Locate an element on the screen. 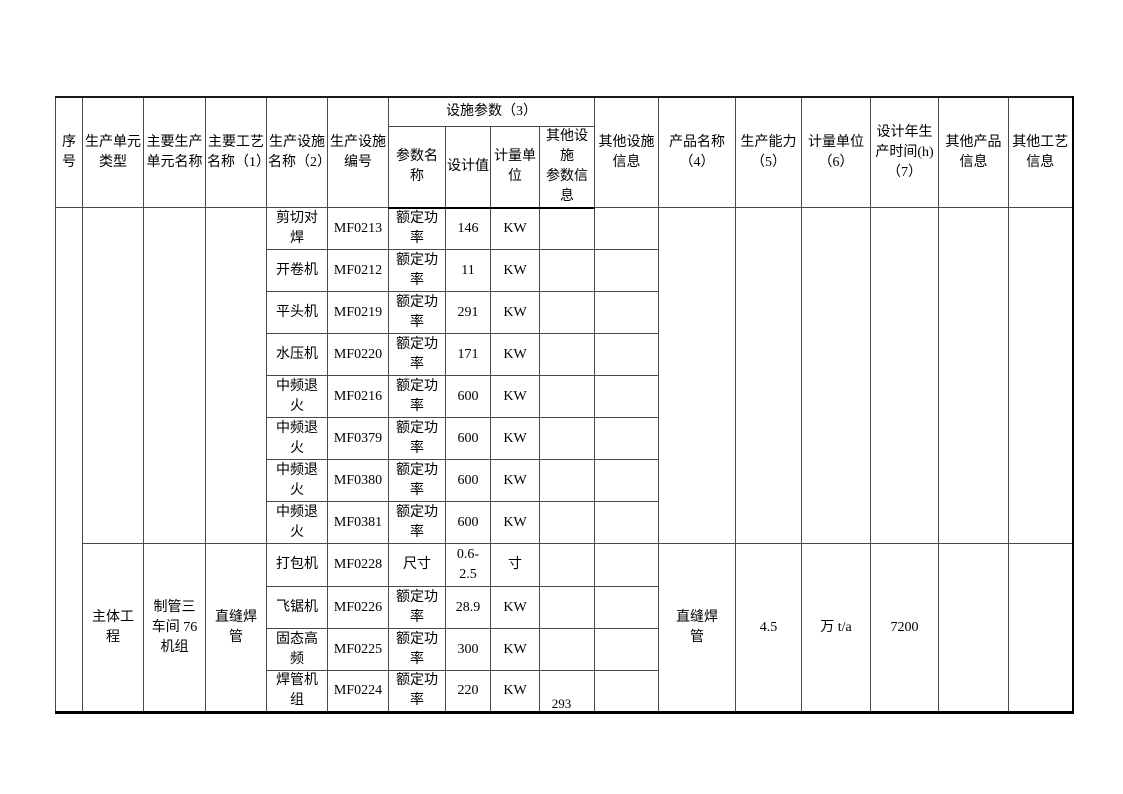 The image size is (1123, 794). col-header-process-name: 主要工艺 名称（1） is located at coordinates (236, 152).